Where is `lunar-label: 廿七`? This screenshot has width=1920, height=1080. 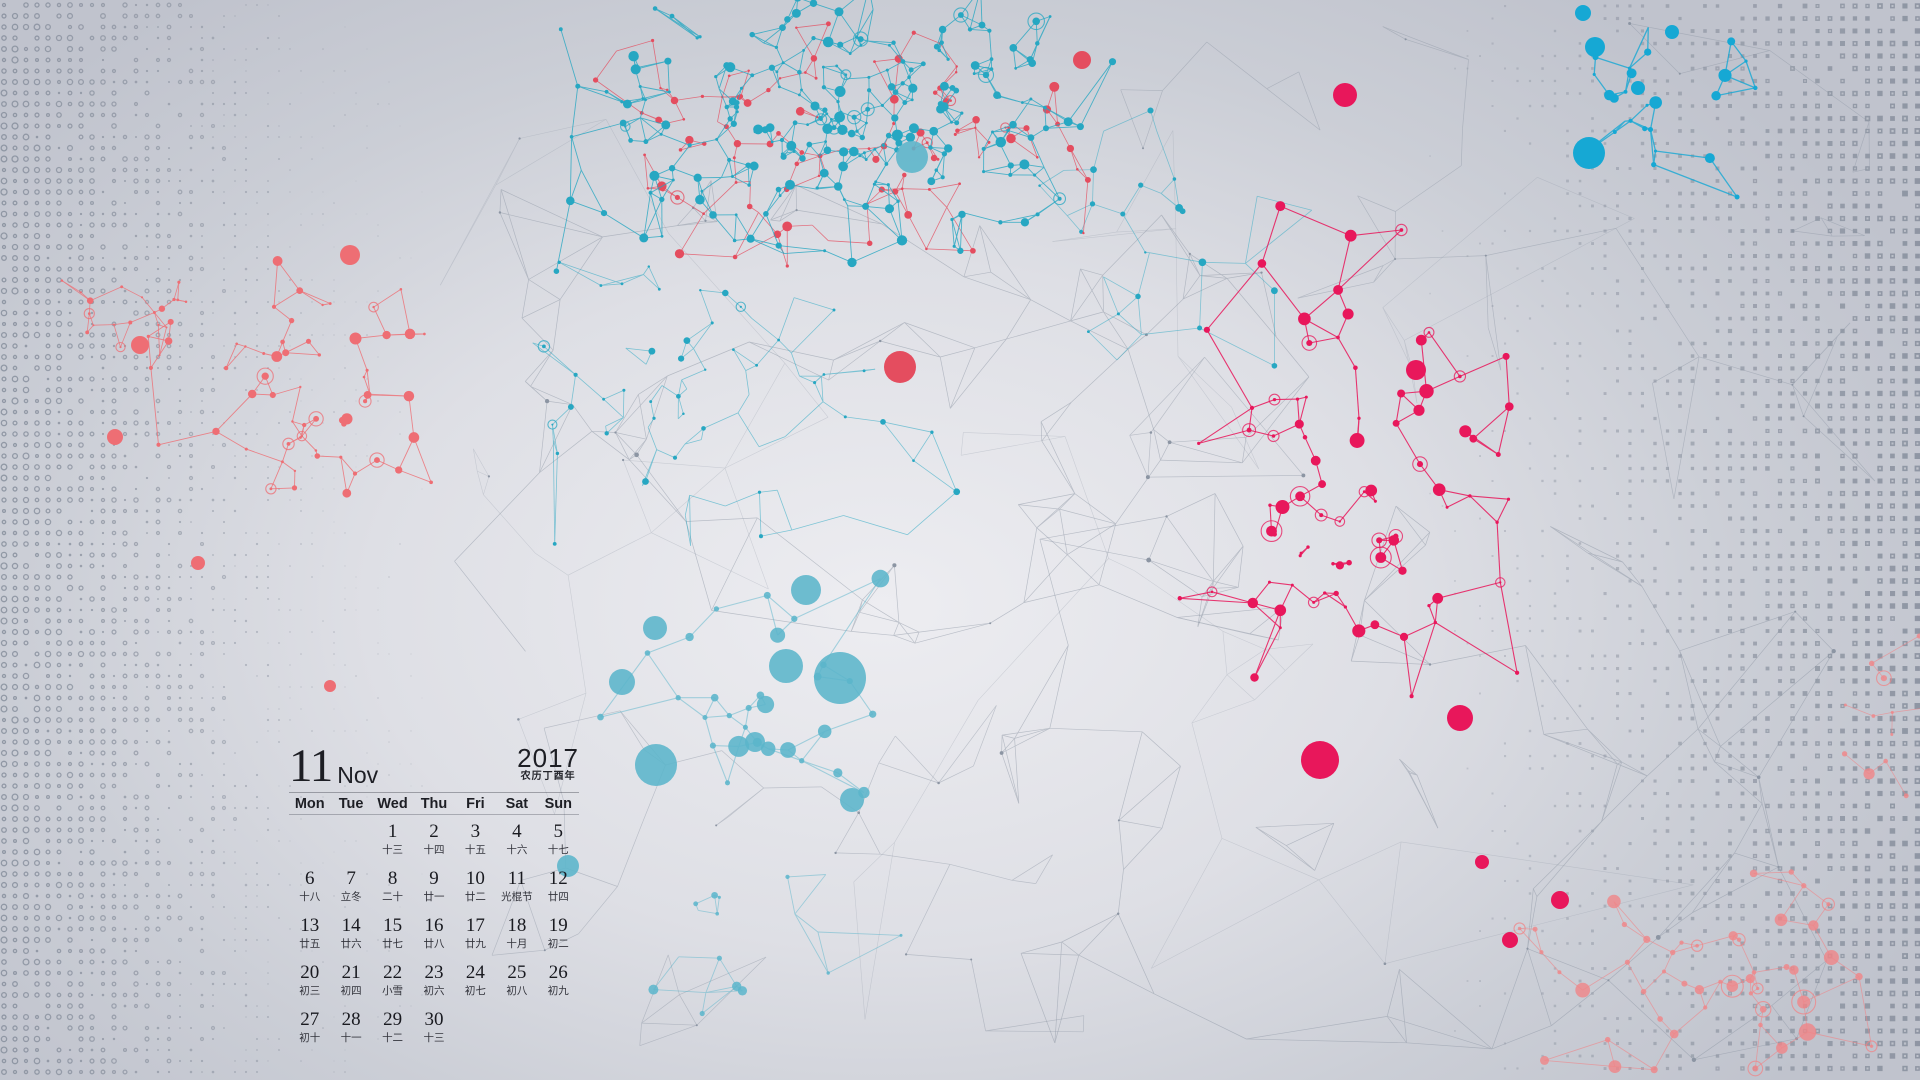 lunar-label: 廿七 is located at coordinates (393, 944).